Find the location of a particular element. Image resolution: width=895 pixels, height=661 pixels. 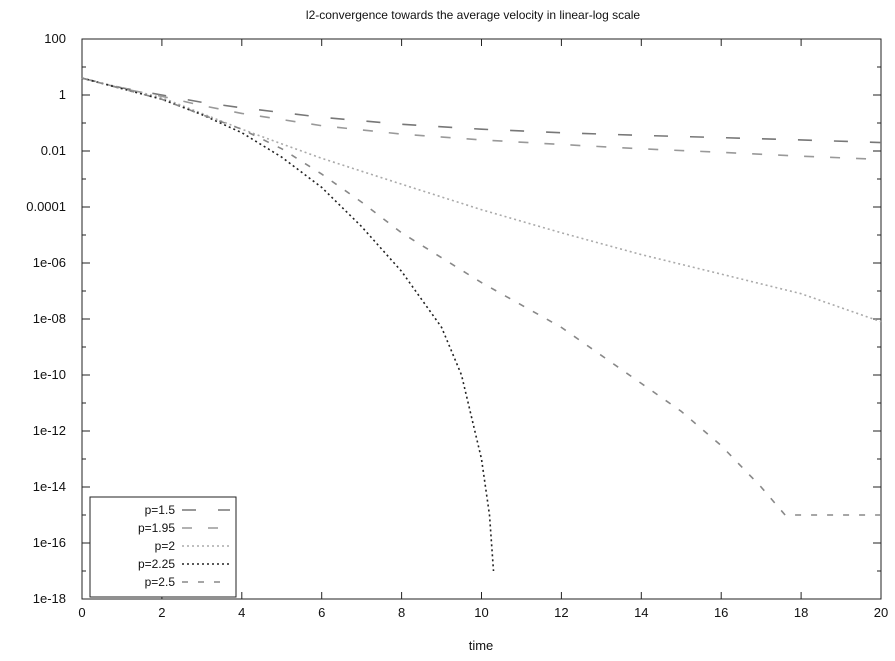

x-tick-label: 6 is located at coordinates (321, 612).